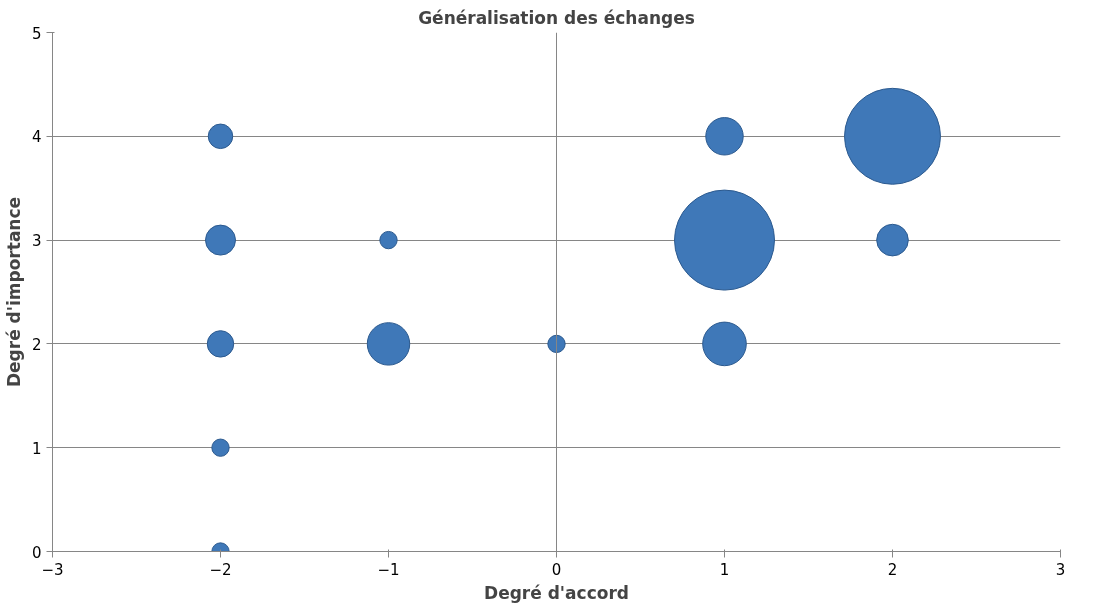 The width and height of the screenshot is (1097, 611). I want to click on y-tick-label: 0, so click(36, 552).